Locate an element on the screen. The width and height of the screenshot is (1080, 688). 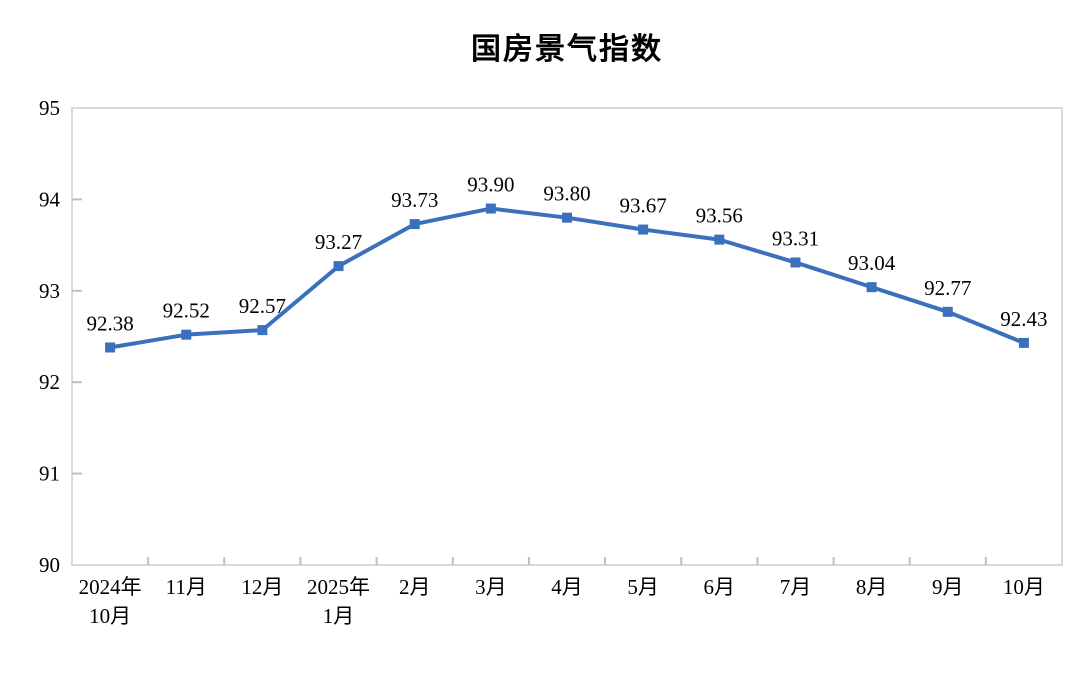
data-label: 92.52 is located at coordinates (186, 311).